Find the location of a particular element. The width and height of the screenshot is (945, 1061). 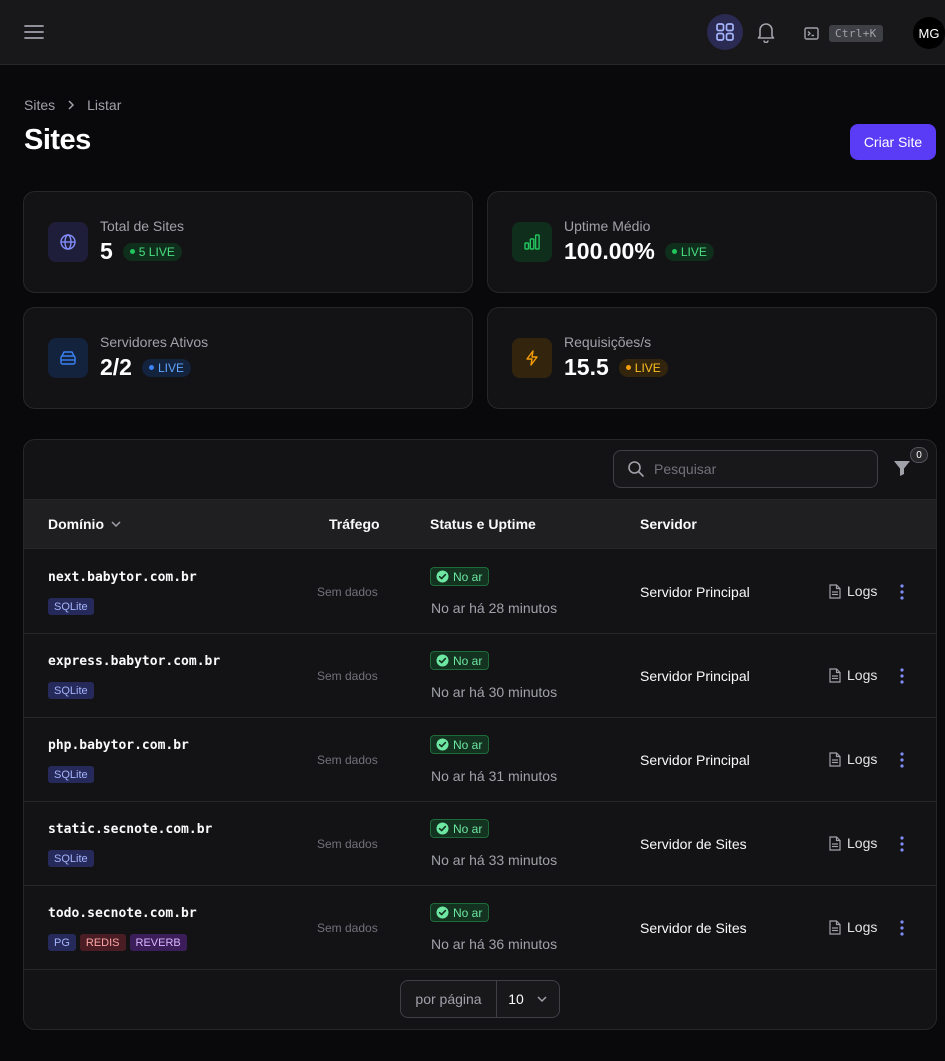

stat-card-active-servers: Servidores Ativos 2/2 LIVE is located at coordinates (248, 358).